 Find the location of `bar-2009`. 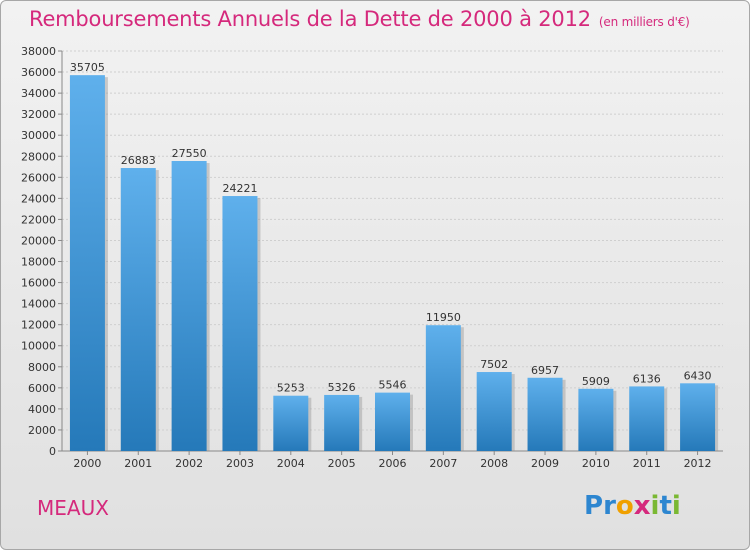

bar-2009 is located at coordinates (545, 414).